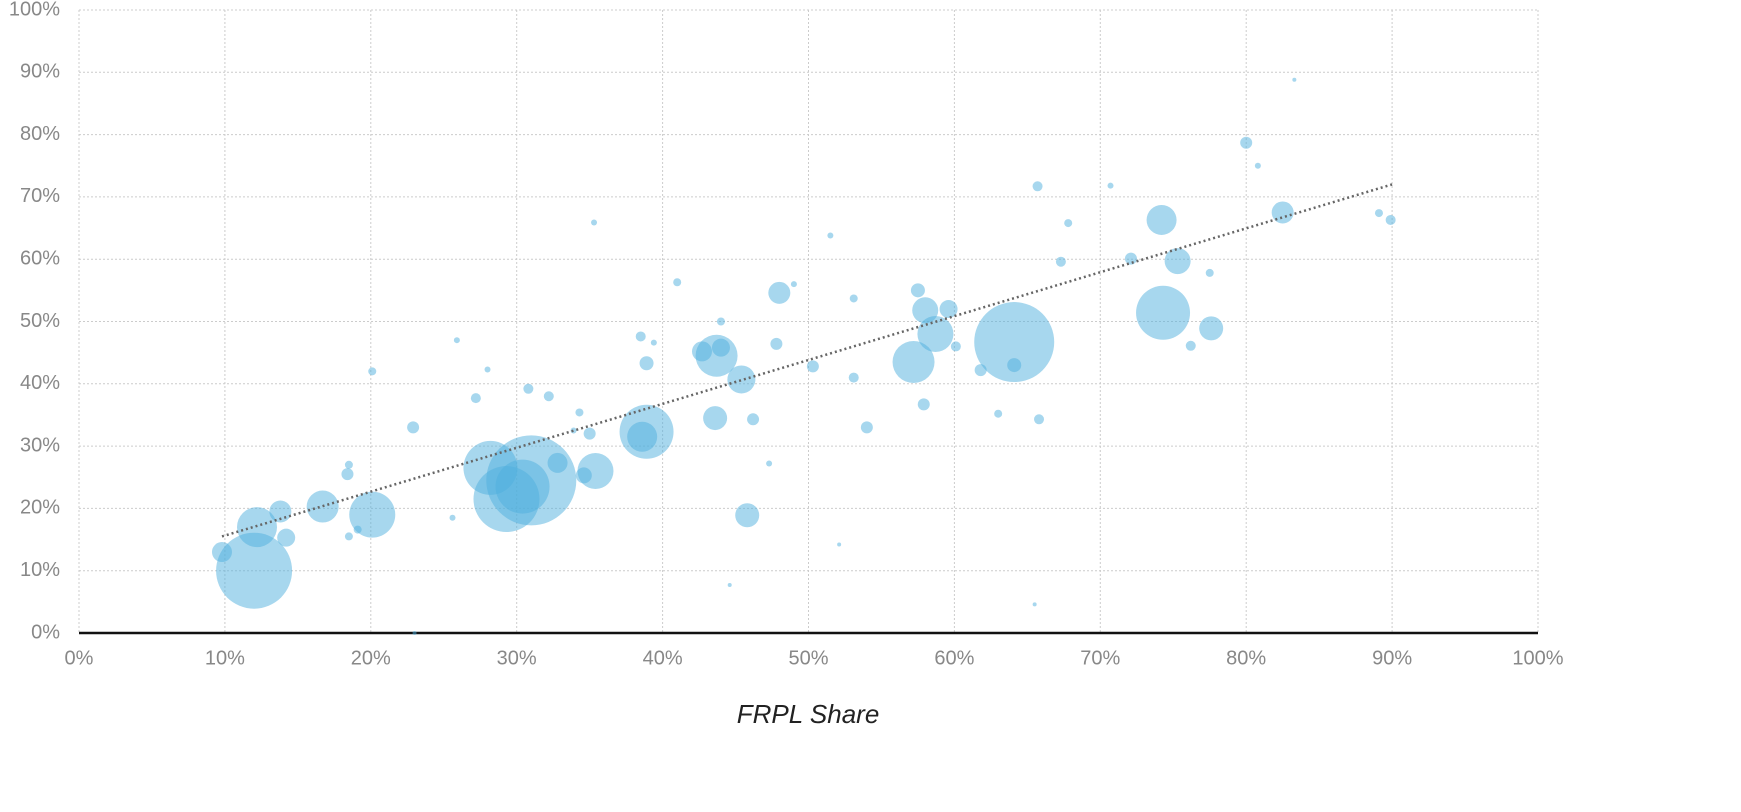 This screenshot has width=1741, height=812. I want to click on y-tick-label: 60%, so click(40, 258).